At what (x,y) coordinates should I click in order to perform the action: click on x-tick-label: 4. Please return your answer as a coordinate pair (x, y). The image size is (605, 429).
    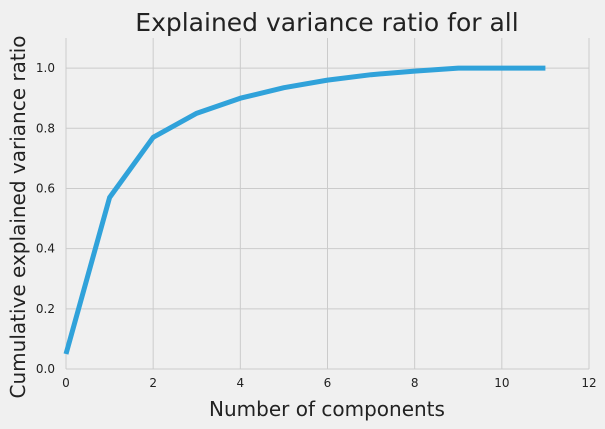
    Looking at the image, I should click on (241, 383).